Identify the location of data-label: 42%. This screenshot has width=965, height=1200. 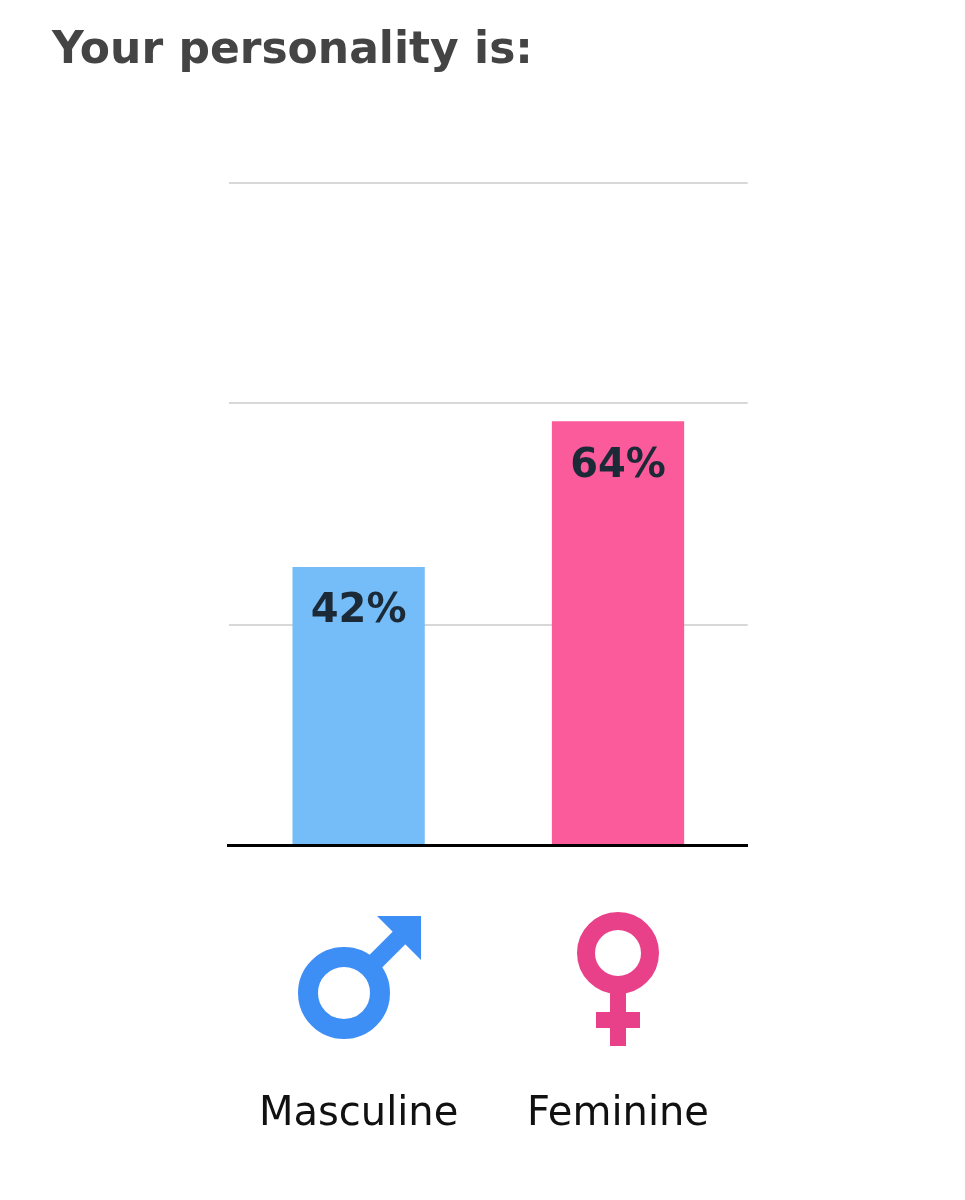
(358, 608).